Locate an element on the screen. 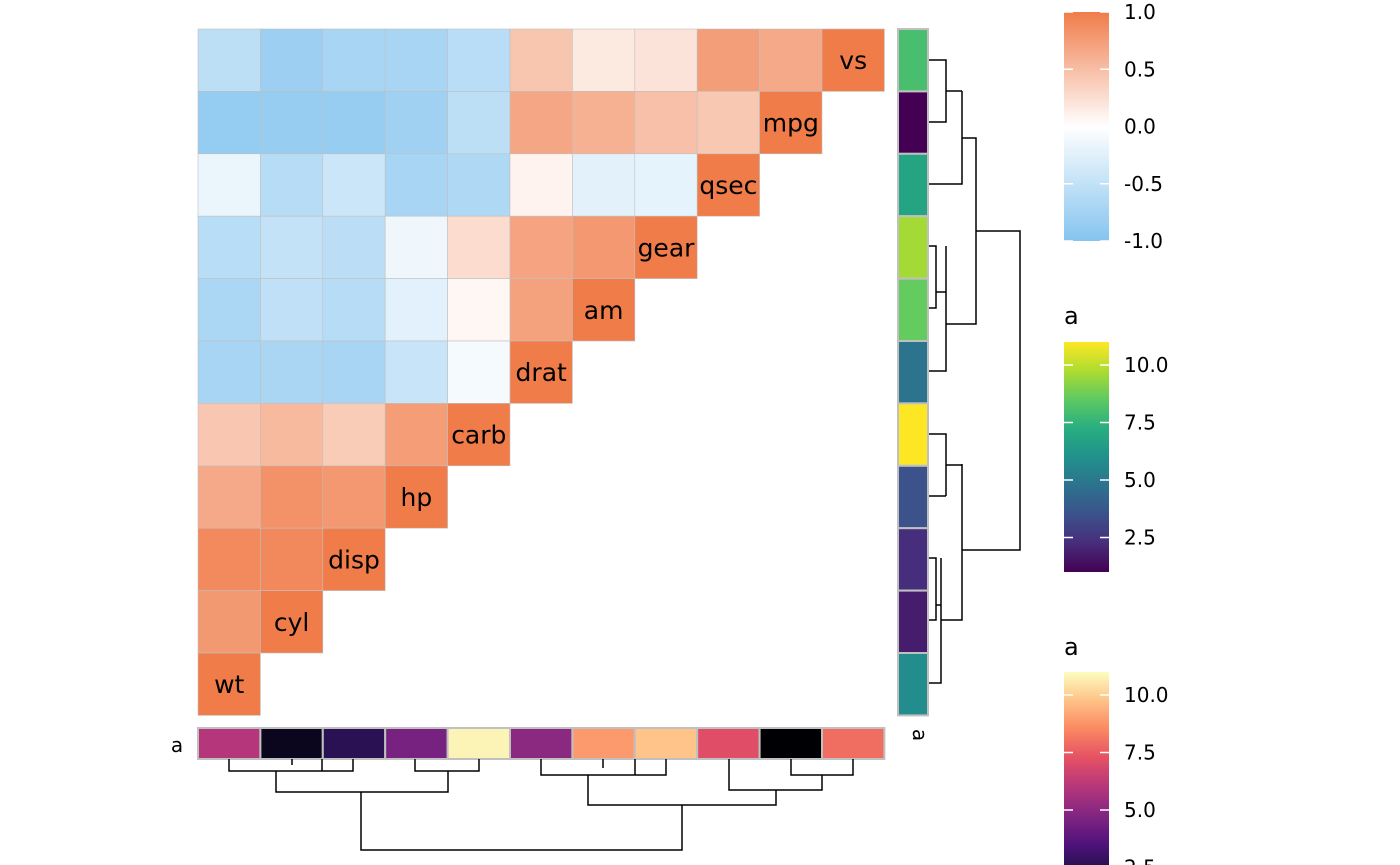 The image size is (1400, 865). legend-tick-label: 7.5 is located at coordinates (1140, 423).